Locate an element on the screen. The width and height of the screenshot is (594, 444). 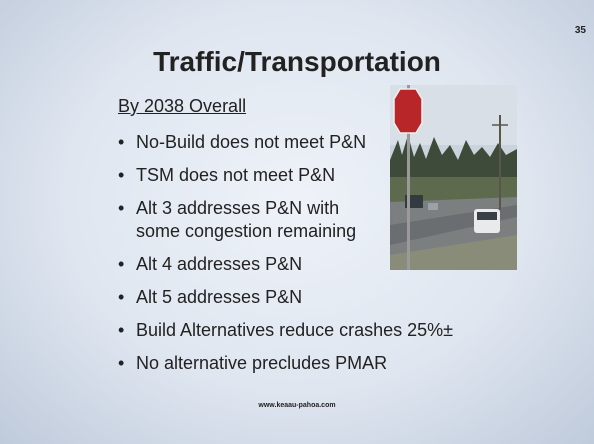
subtitle: By 2038 Overall is located at coordinates (182, 106).